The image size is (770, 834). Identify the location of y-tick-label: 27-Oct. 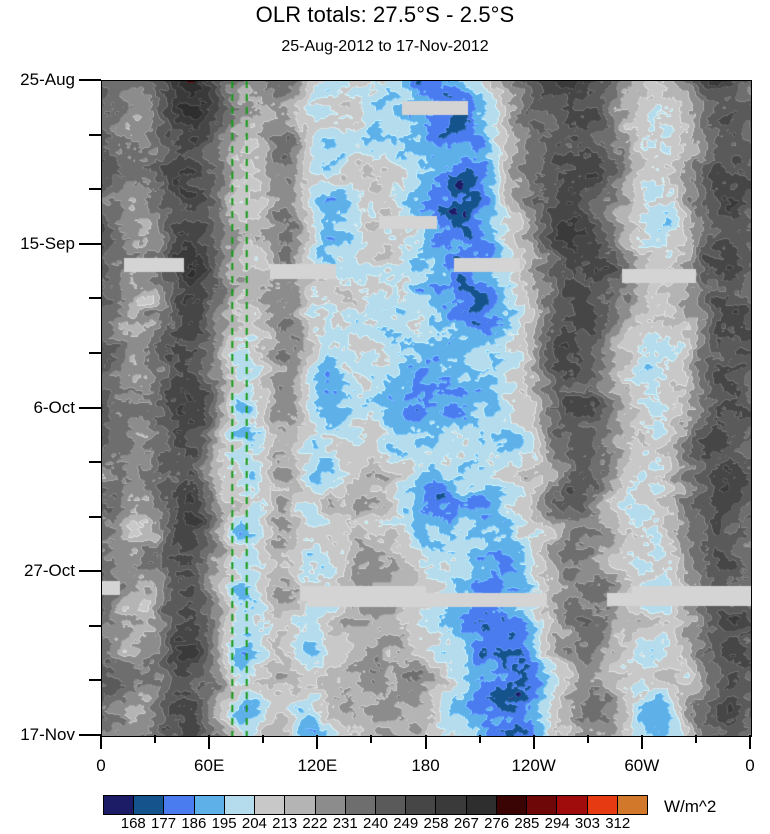
(49, 571).